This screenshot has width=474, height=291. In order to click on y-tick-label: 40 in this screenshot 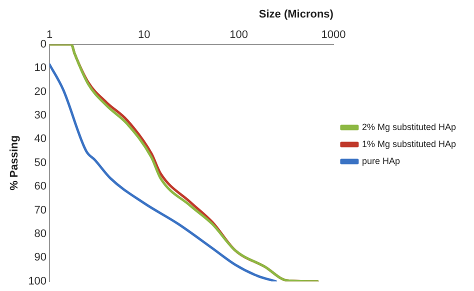, I will do `click(40, 139)`.